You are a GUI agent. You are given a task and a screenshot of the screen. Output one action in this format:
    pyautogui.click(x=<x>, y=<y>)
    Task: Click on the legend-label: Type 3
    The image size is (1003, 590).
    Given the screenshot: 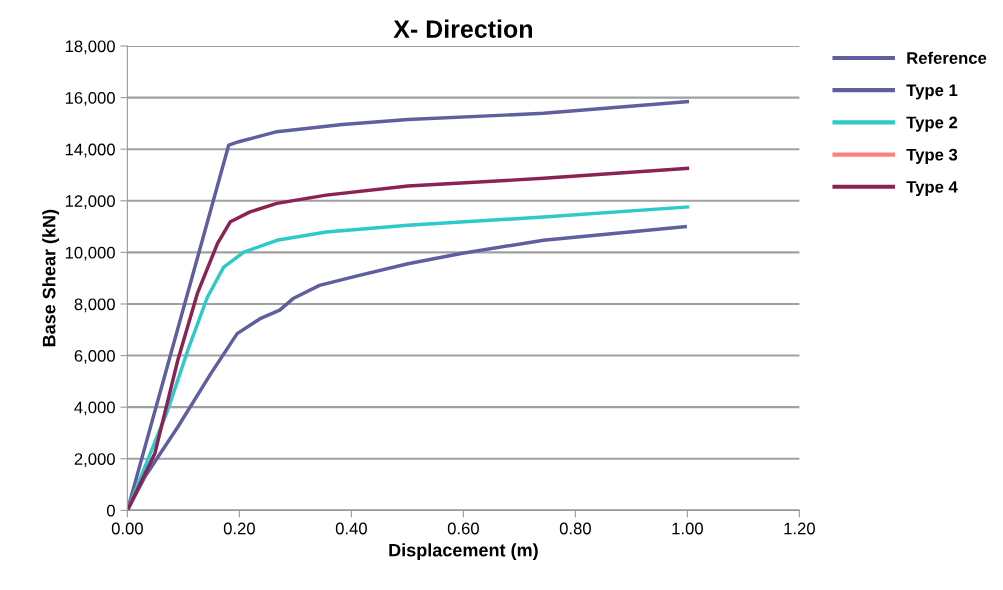 What is the action you would take?
    pyautogui.click(x=932, y=156)
    